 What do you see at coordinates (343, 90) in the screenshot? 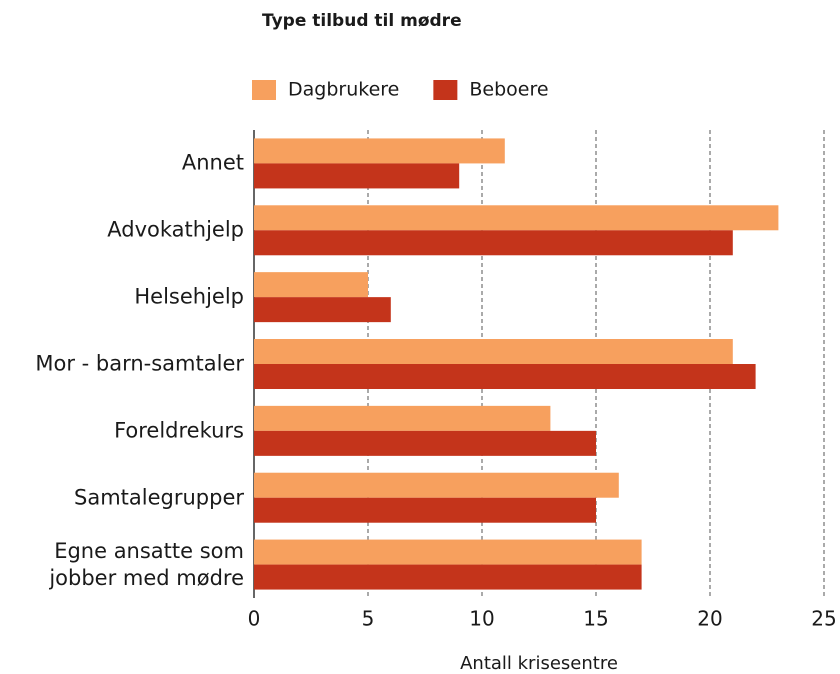
I see `legend-label: Dagbrukere` at bounding box center [343, 90].